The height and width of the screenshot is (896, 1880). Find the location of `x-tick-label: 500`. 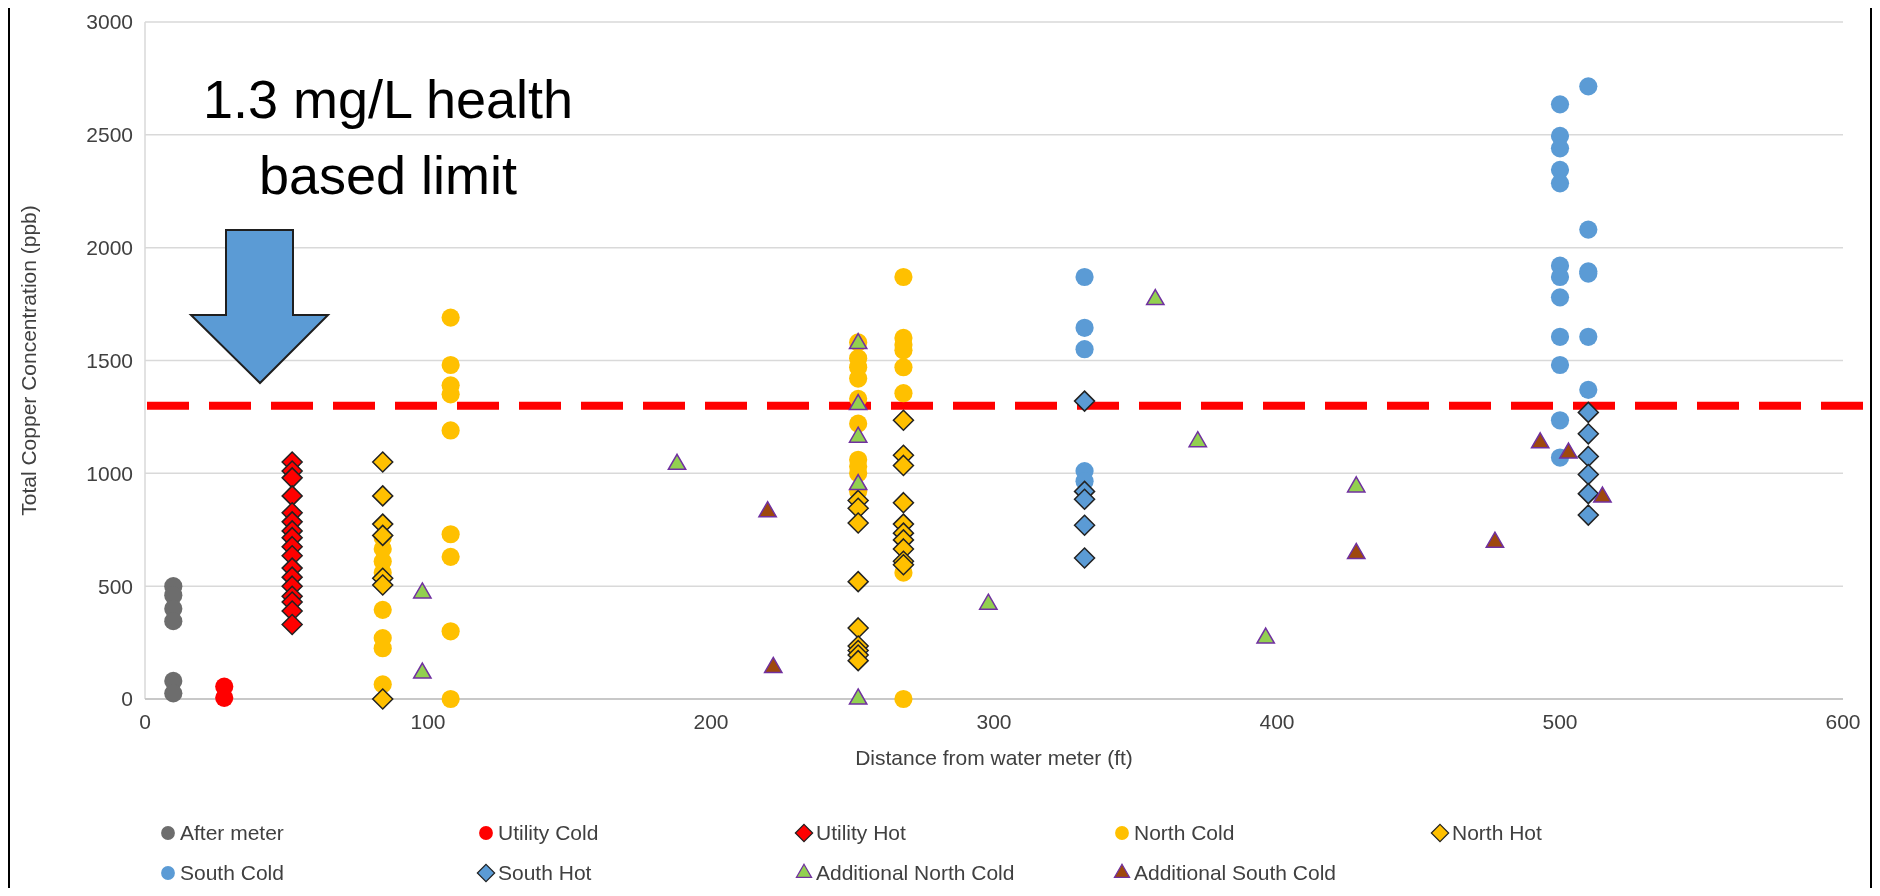

x-tick-label: 500 is located at coordinates (1560, 721).